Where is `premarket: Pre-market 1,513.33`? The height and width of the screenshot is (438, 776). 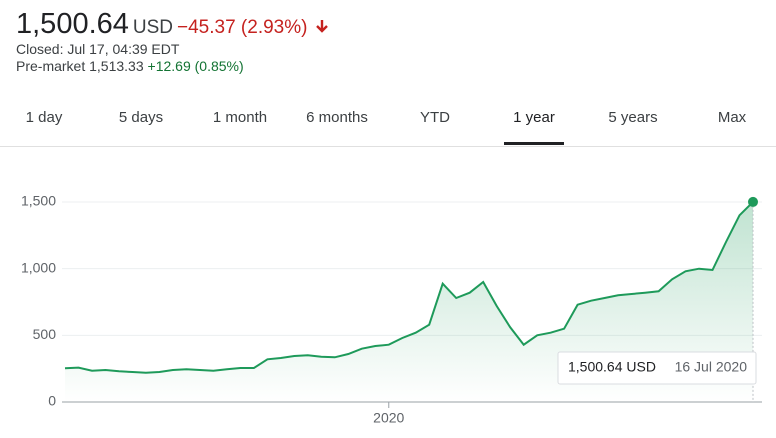 premarket: Pre-market 1,513.33 is located at coordinates (80, 66).